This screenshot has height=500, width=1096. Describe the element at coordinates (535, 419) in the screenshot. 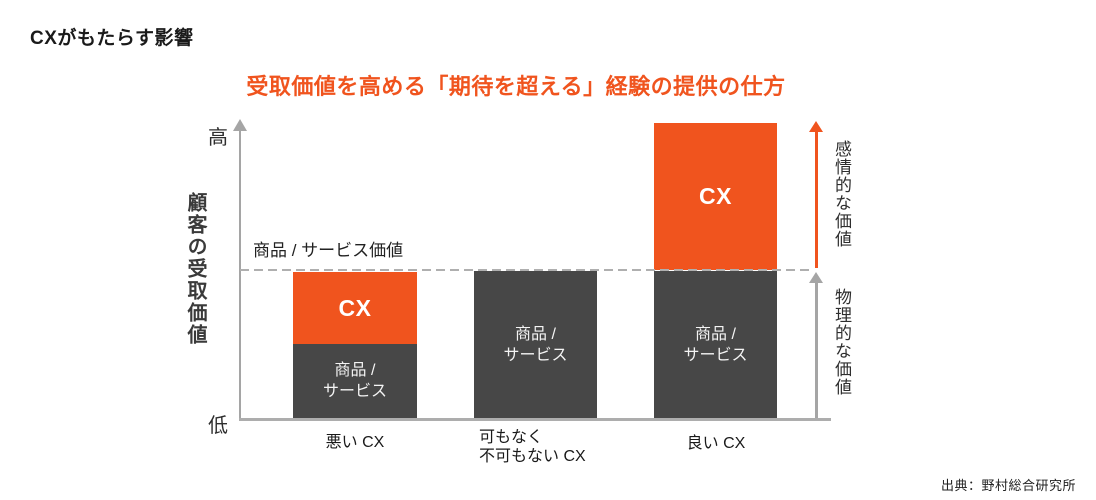

I see `x-axis-line` at that location.